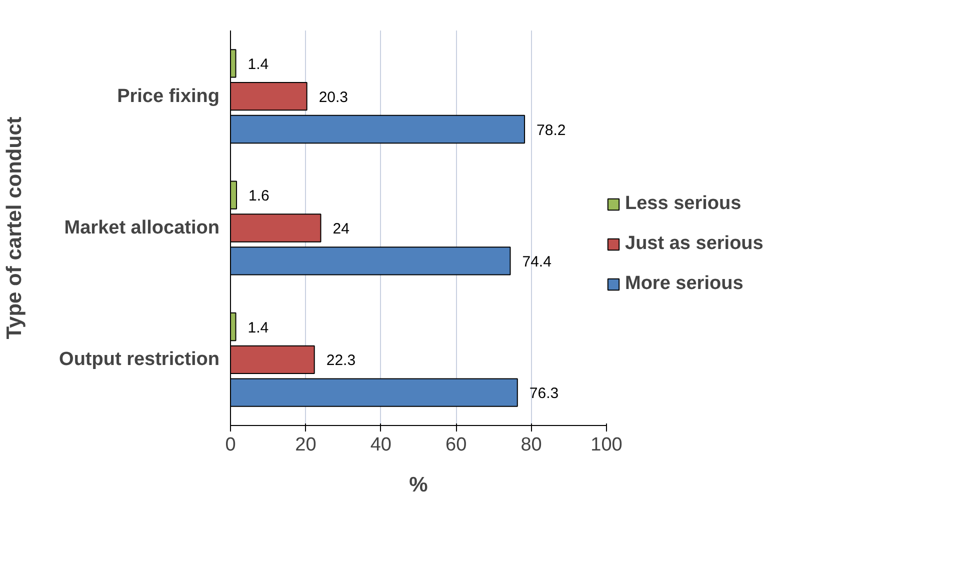 The width and height of the screenshot is (957, 581). What do you see at coordinates (14, 228) in the screenshot?
I see `y-axis-title: Type of cartel conduct` at bounding box center [14, 228].